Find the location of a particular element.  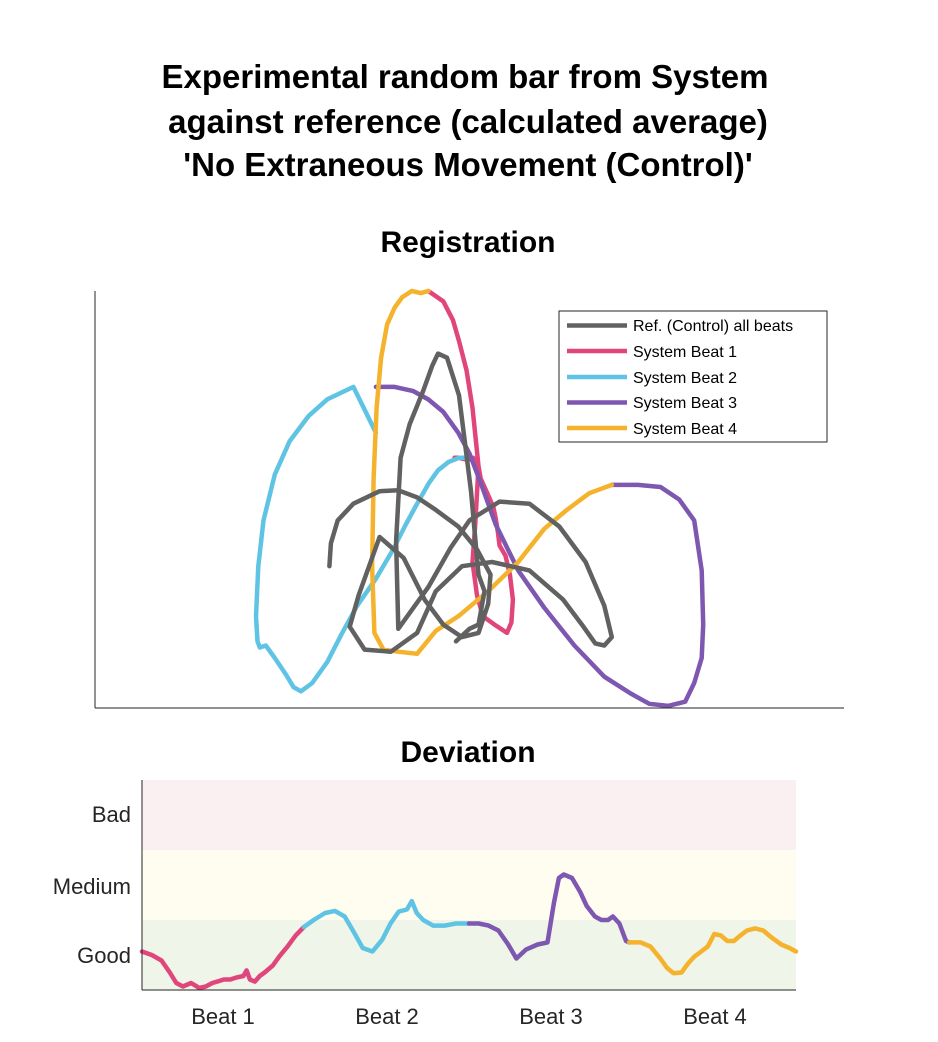

band-bad is located at coordinates (469, 815).